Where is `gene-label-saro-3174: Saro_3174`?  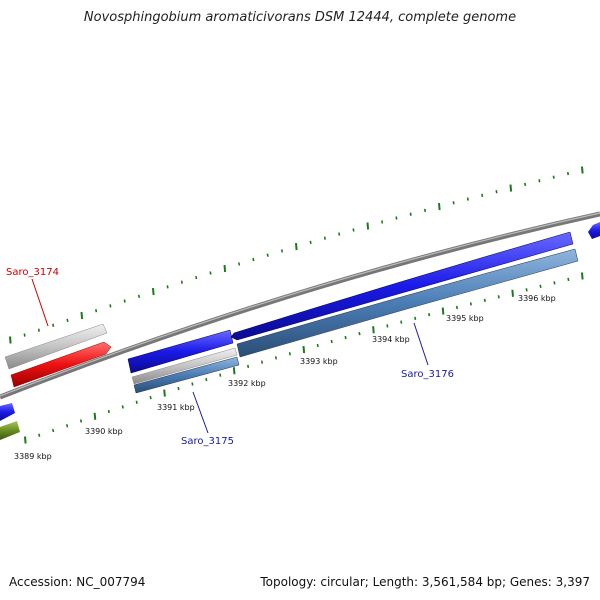
gene-label-saro-3174: Saro_3174 is located at coordinates (32, 272).